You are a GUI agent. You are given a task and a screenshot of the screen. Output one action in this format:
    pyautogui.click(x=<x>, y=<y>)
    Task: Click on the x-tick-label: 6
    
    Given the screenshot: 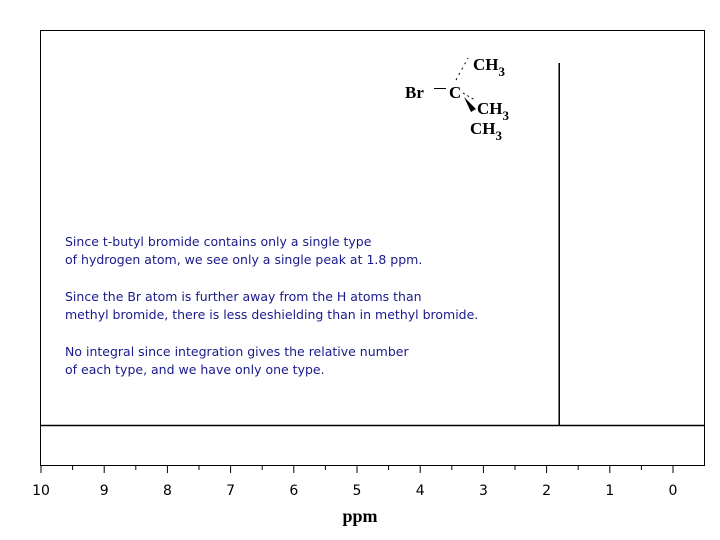 What is the action you would take?
    pyautogui.click(x=293, y=491)
    